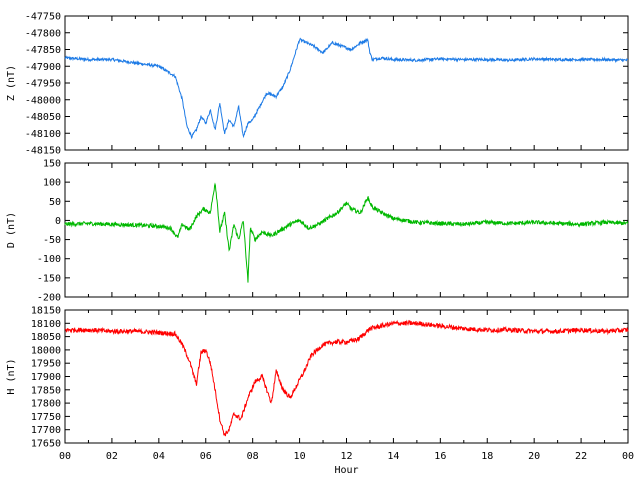  Describe the element at coordinates (43, 151) in the screenshot. I see `y-tick-label-z: -48150` at that location.